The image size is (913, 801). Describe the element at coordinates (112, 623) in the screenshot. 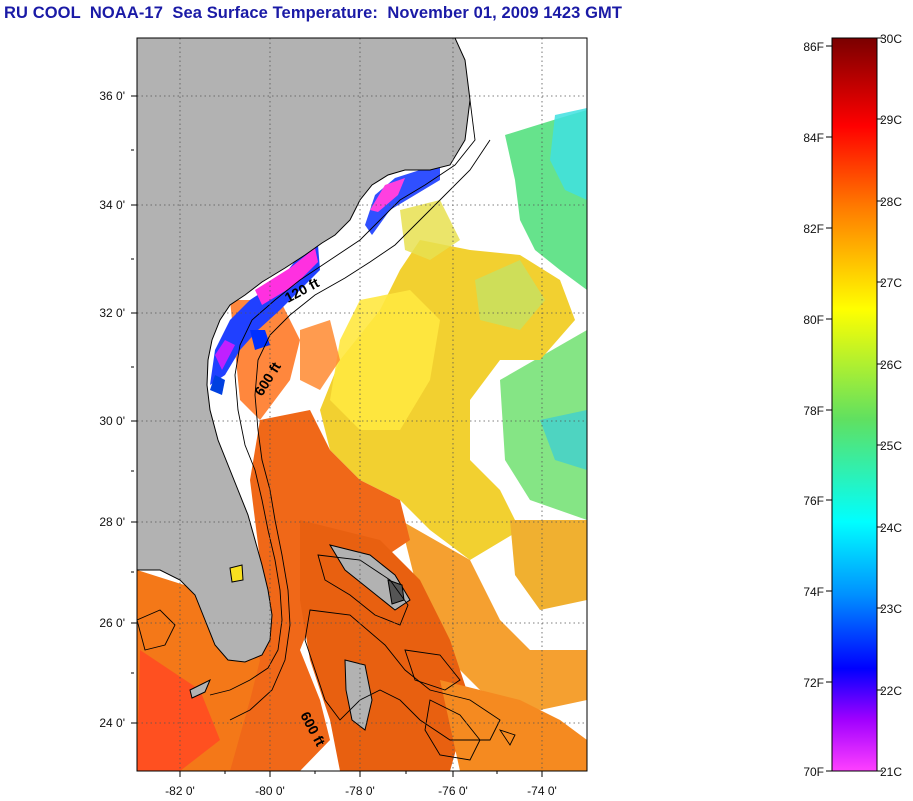

I see `lat-label: 26 0'` at that location.